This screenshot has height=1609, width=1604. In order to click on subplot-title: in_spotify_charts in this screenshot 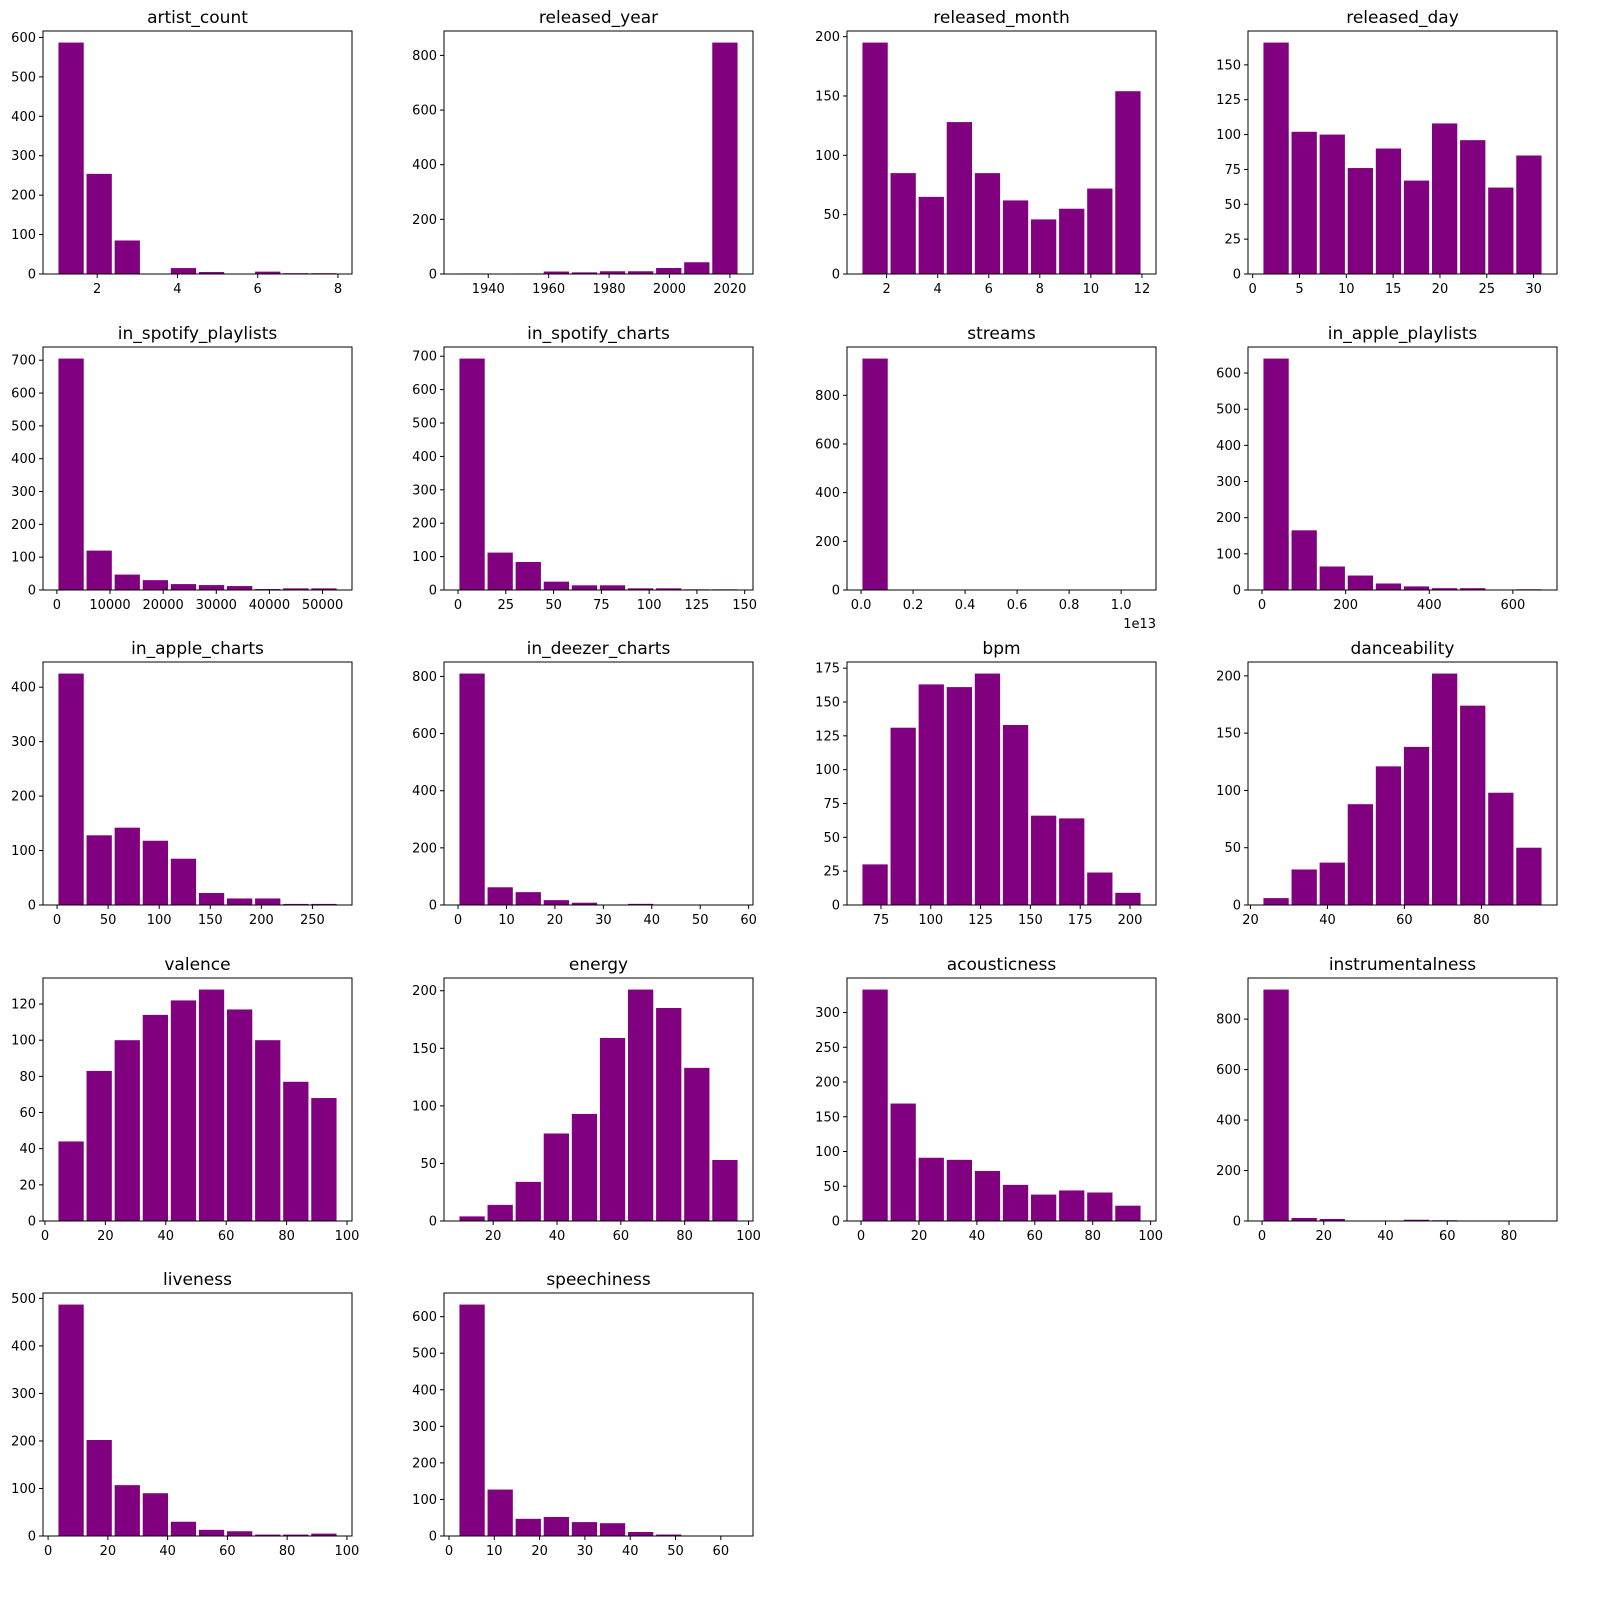, I will do `click(598, 334)`.